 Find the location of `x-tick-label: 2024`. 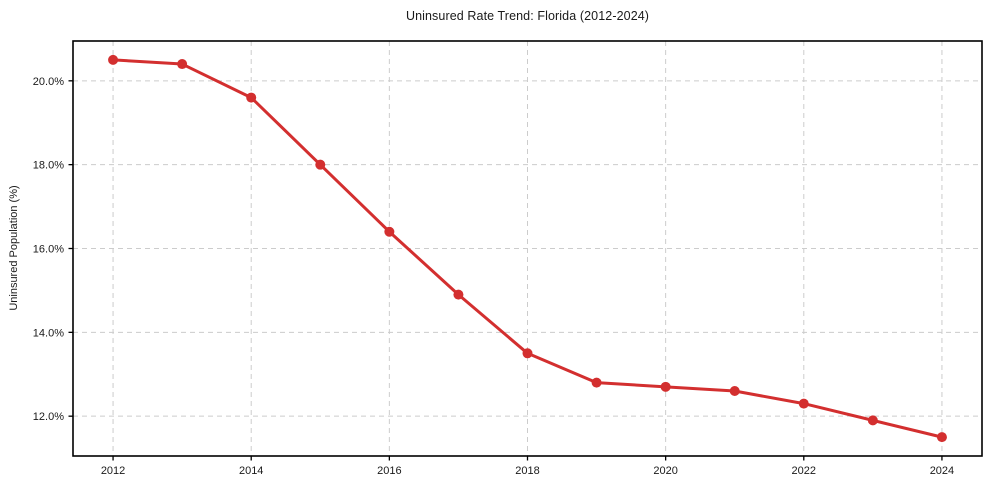

x-tick-label: 2024 is located at coordinates (942, 471).